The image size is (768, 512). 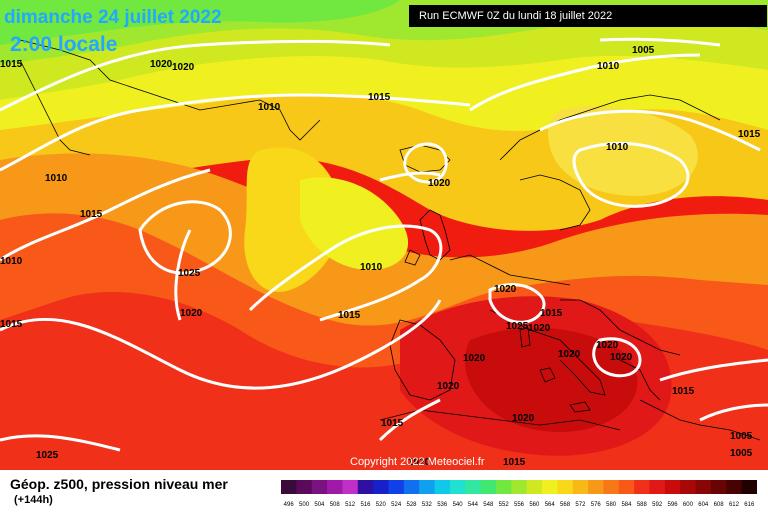 I want to click on colorbar-tick-label: 572, so click(x=580, y=505).